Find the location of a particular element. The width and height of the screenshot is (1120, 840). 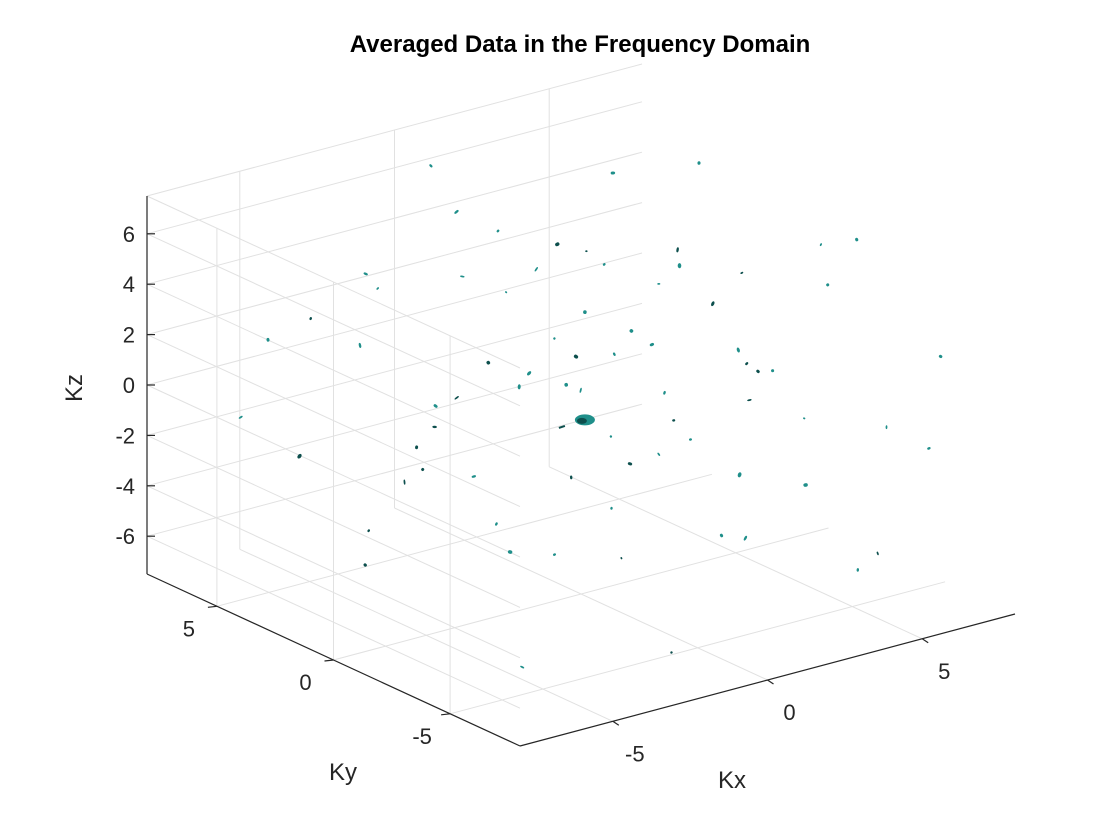

z-tick-label: -4 is located at coordinates (125, 486).